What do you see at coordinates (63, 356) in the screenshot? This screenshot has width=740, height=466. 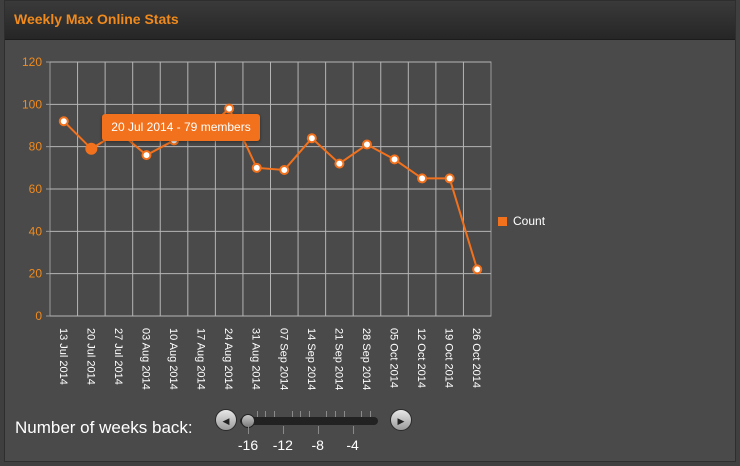 I see `x-tick-label: 13 Jul 2014` at bounding box center [63, 356].